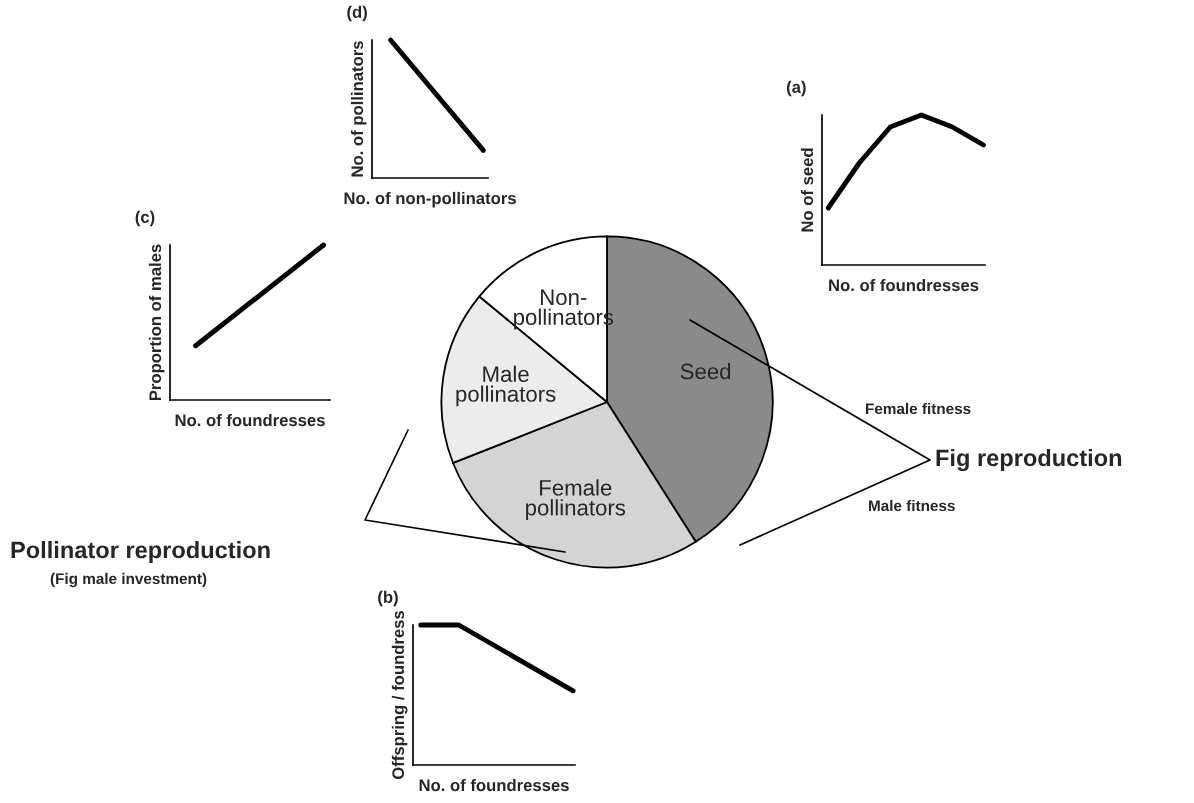 The height and width of the screenshot is (803, 1194). What do you see at coordinates (357, 13) in the screenshot?
I see `chart-title: (d)` at bounding box center [357, 13].